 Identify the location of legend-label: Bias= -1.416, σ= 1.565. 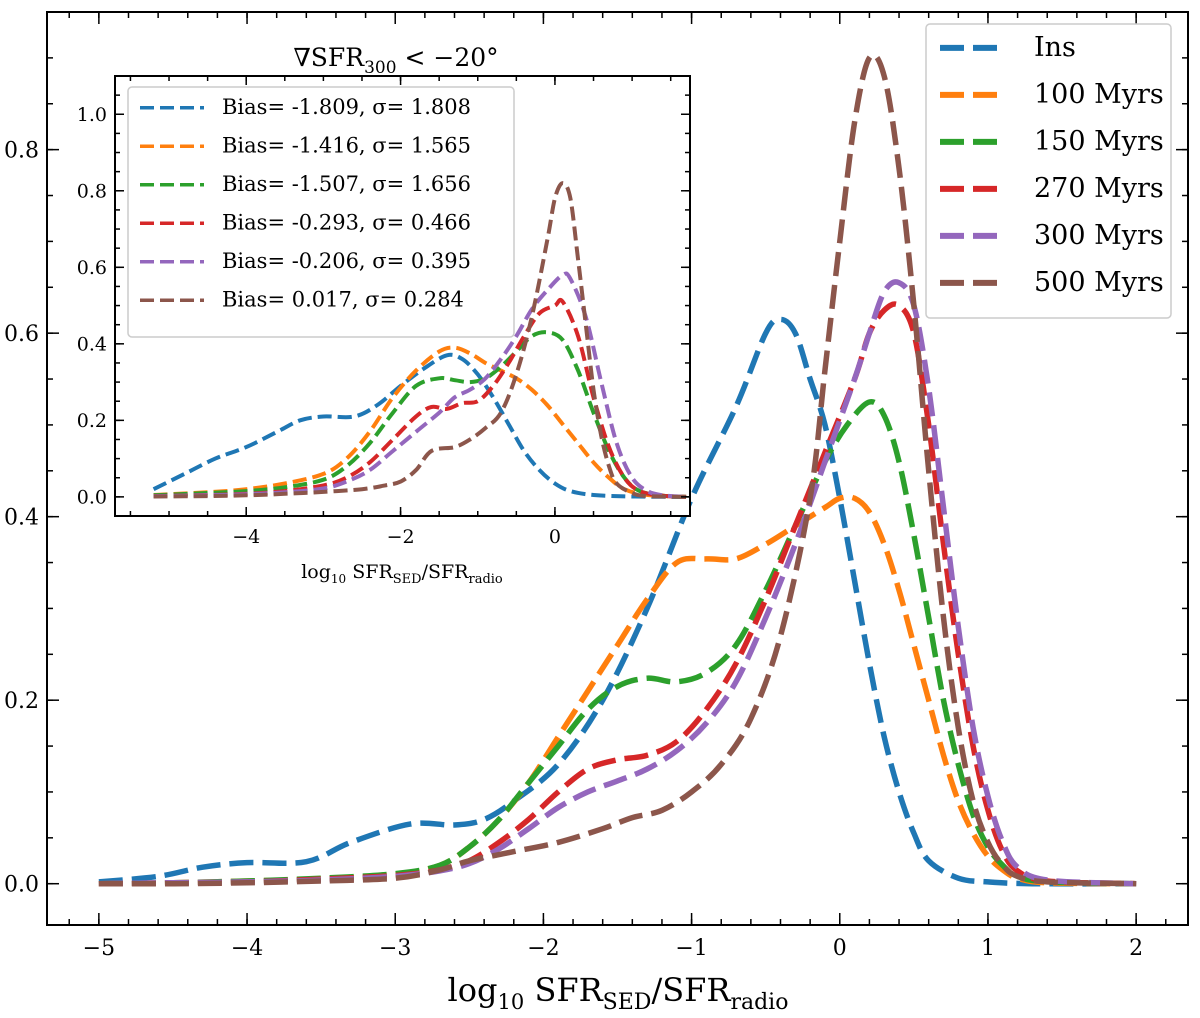
(346, 146).